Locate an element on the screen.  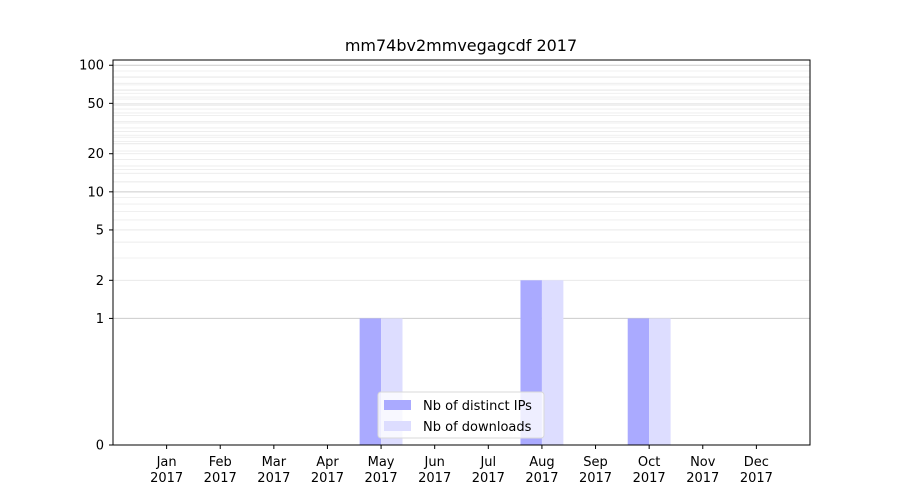
chart-title: mm74bv2mmvegagcdf 2017 is located at coordinates (461, 45).